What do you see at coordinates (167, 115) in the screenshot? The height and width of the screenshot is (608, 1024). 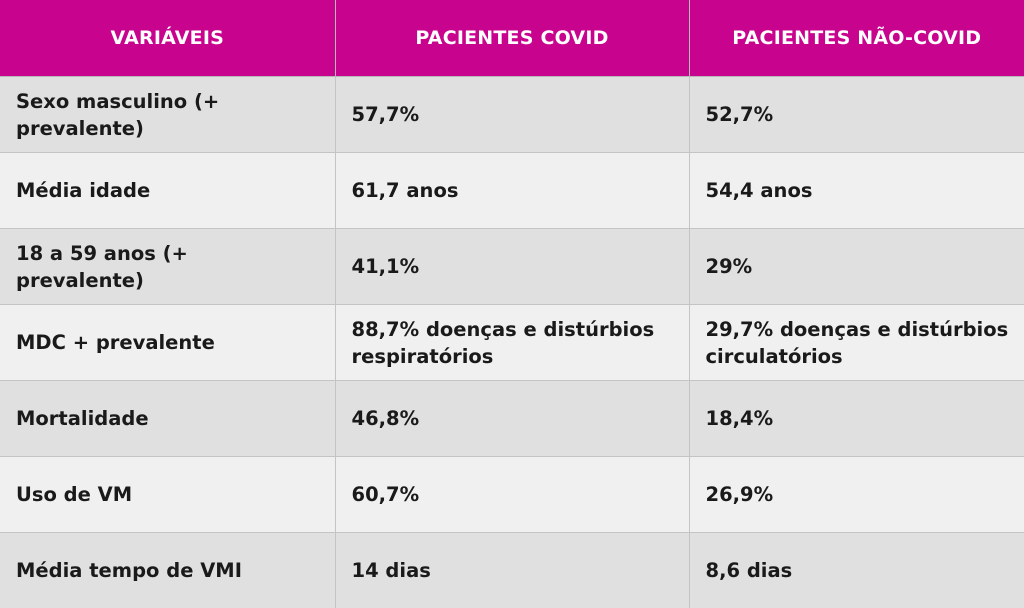 I see `cell-variable: Sexo masculino (+ prevalente)` at bounding box center [167, 115].